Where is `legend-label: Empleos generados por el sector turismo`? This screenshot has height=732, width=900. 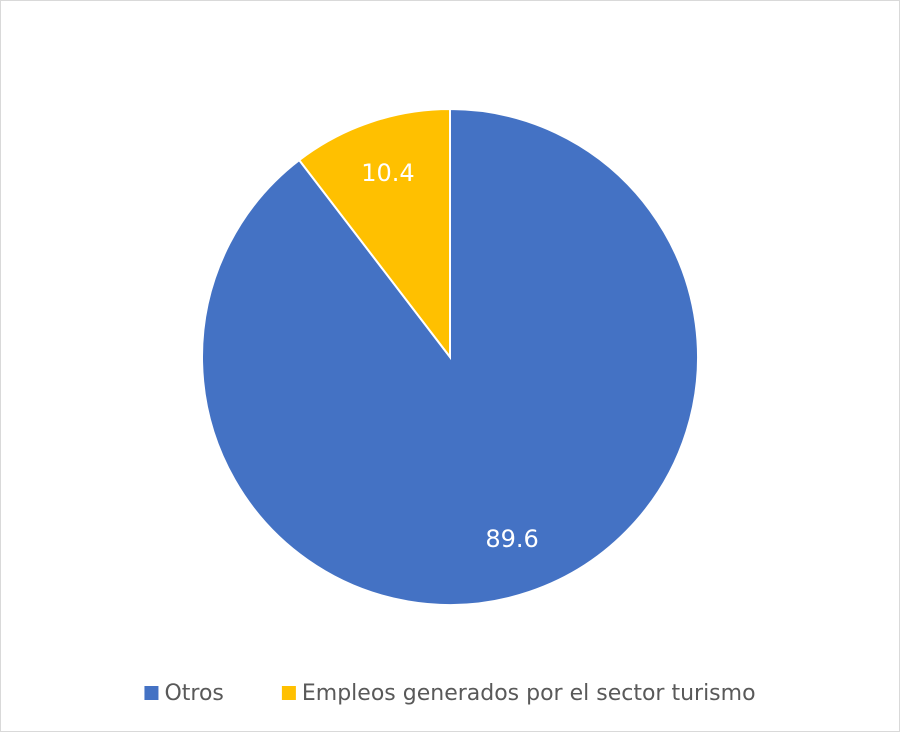
legend-label: Empleos generados por el sector turismo is located at coordinates (529, 693).